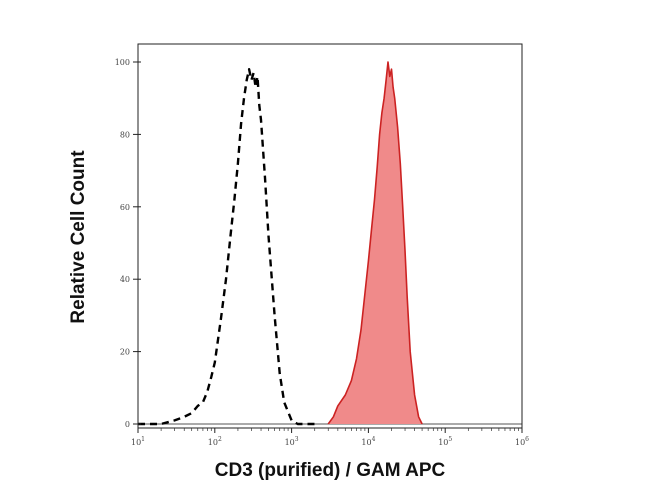 The width and height of the screenshot is (650, 497). Describe the element at coordinates (445, 441) in the screenshot. I see `x-tick-label: 10⁵` at that location.